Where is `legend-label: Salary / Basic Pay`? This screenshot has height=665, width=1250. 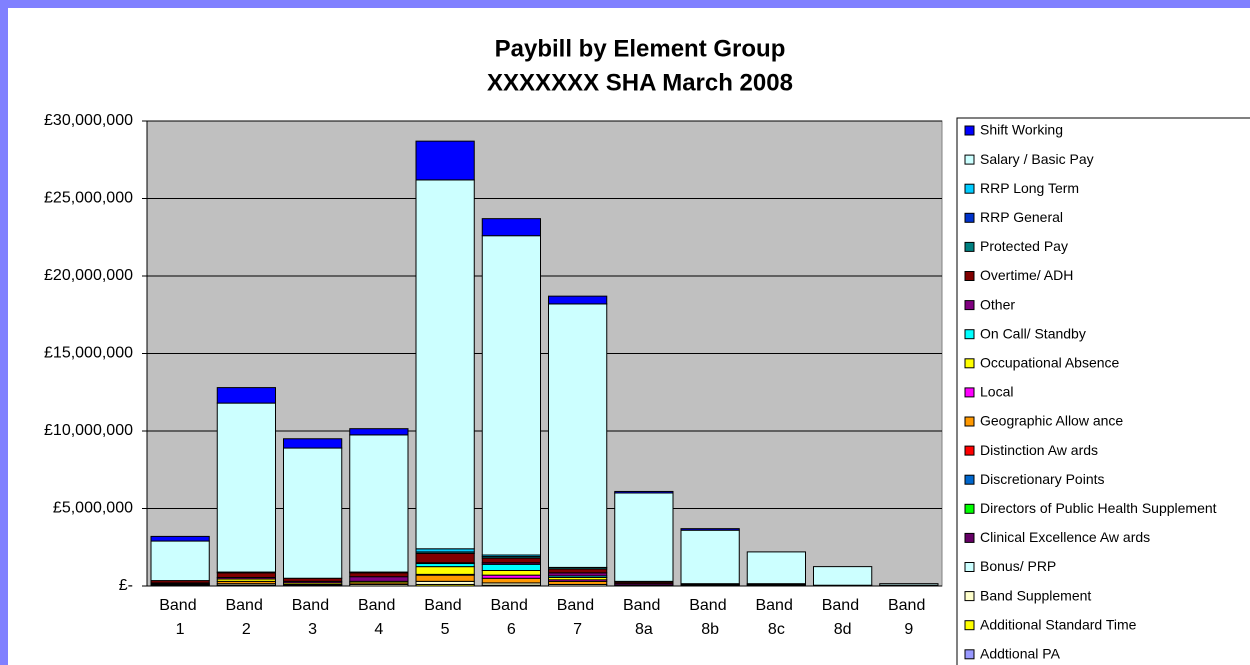
legend-label: Salary / Basic Pay is located at coordinates (1037, 159).